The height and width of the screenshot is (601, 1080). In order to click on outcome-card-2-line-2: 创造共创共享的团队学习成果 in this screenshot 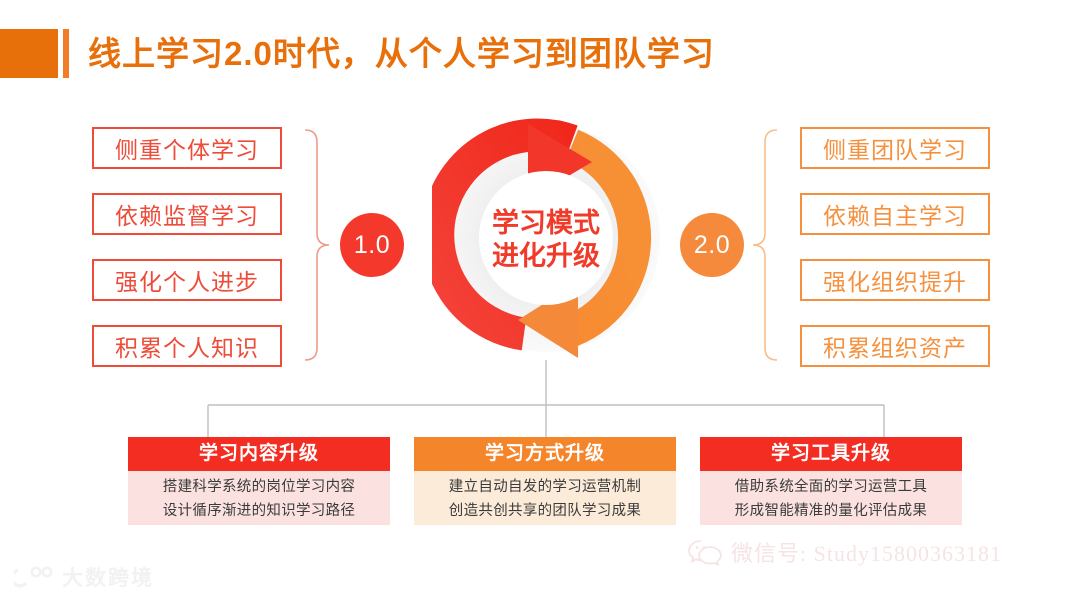, I will do `click(545, 511)`.